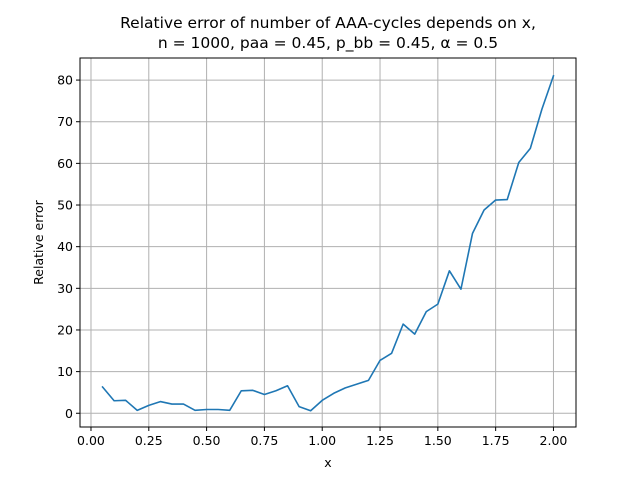  Describe the element at coordinates (38, 242) in the screenshot. I see `y-axis-label: Relative error` at that location.